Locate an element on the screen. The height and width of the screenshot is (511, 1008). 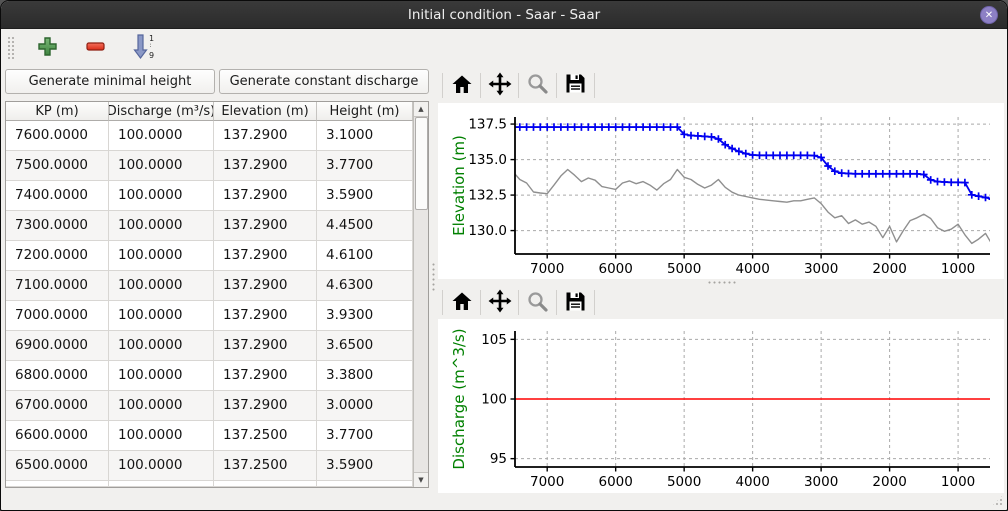
table-row: 6900.0000 100.0000 137.2900 3.6500 is located at coordinates (209, 346).